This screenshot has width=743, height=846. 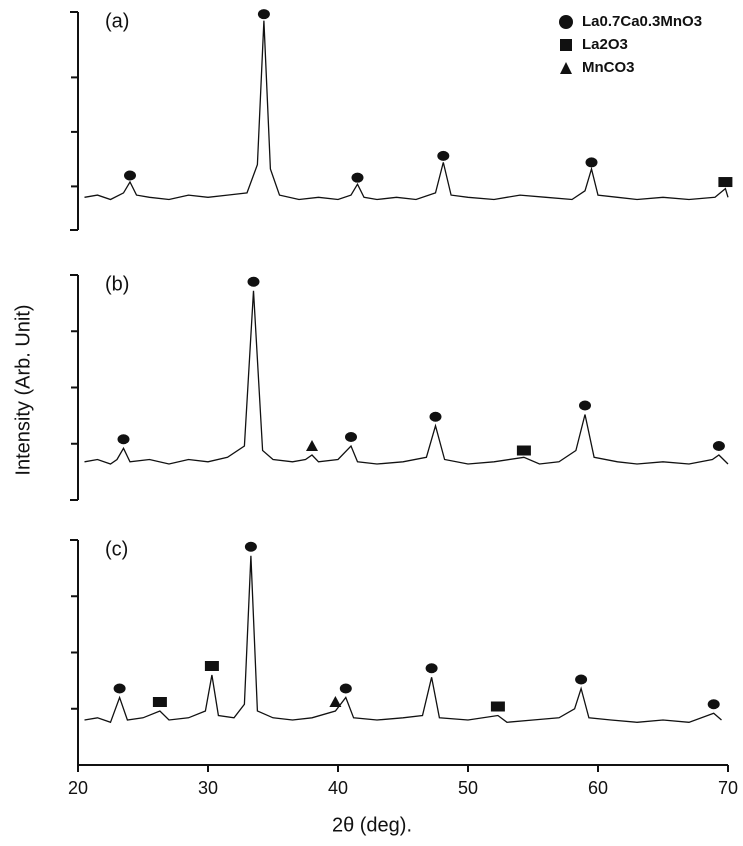 I want to click on x-tick-label: 60, so click(x=598, y=788).